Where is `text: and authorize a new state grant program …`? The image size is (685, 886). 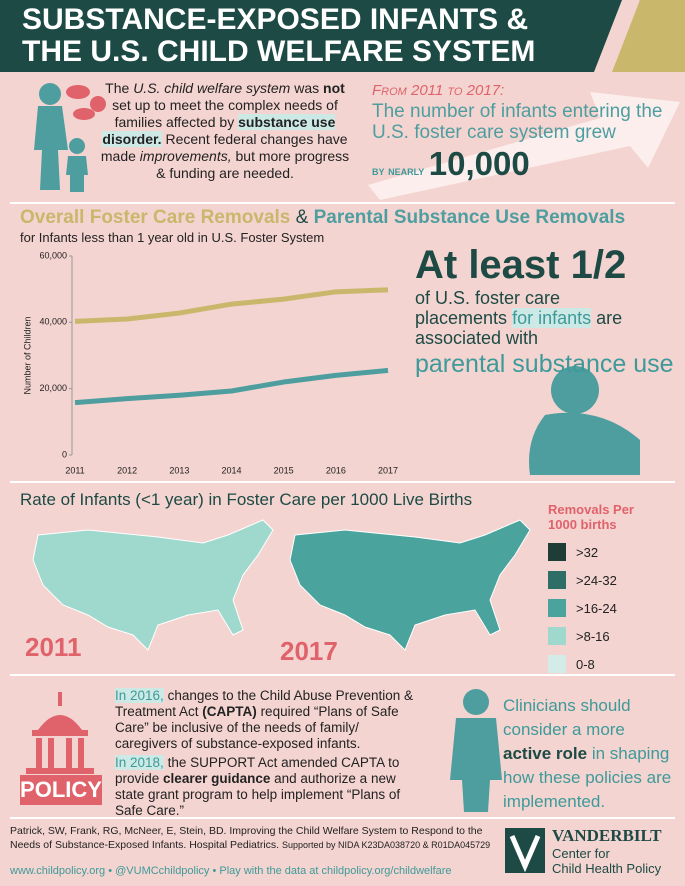 text: and authorize a new state grant program … is located at coordinates (258, 794).